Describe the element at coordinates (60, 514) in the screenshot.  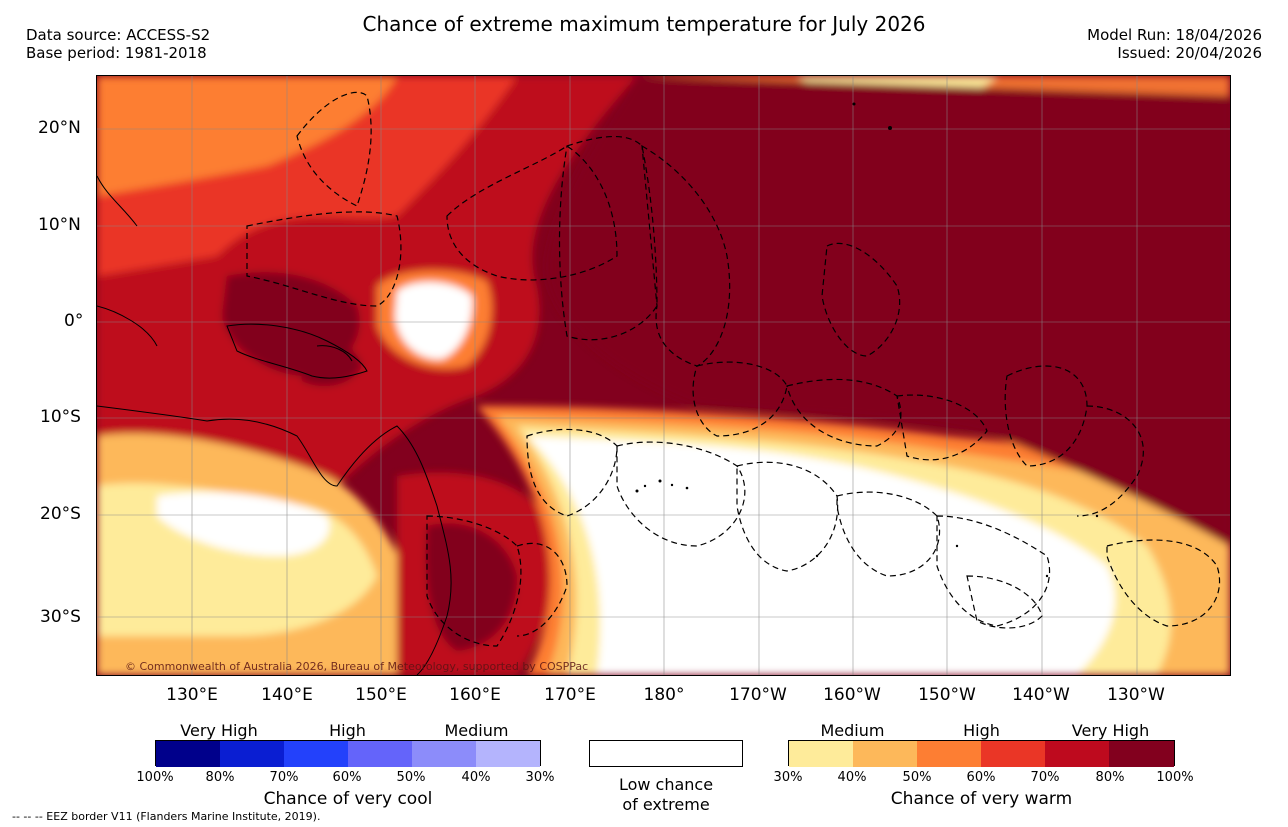
I see `lat-label: 20°S` at that location.